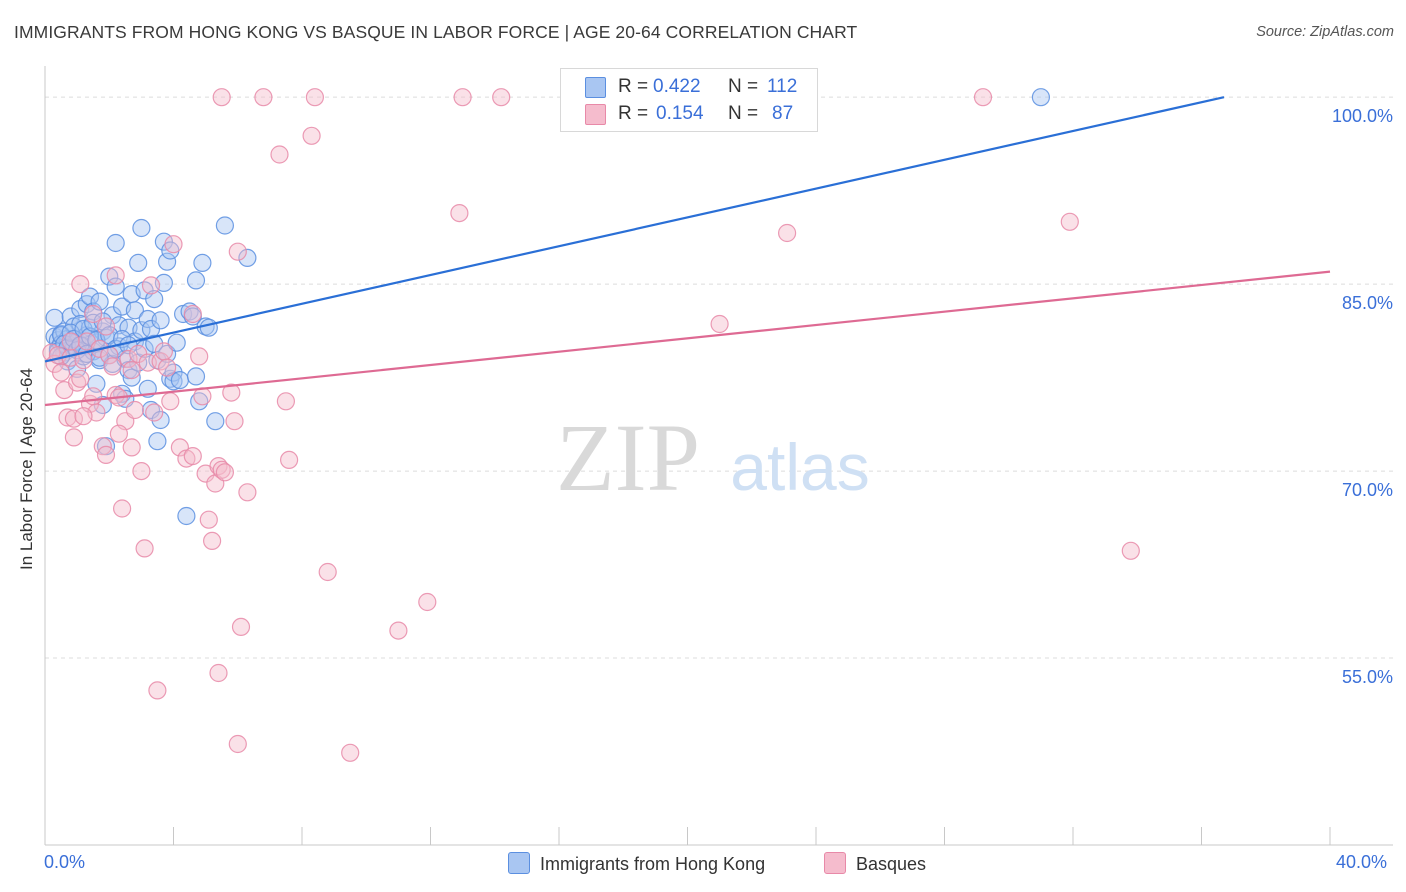 This screenshot has height=892, width=1406. What do you see at coordinates (1367, 677) in the screenshot?
I see `y-tick-label: 55.0%` at bounding box center [1367, 677].